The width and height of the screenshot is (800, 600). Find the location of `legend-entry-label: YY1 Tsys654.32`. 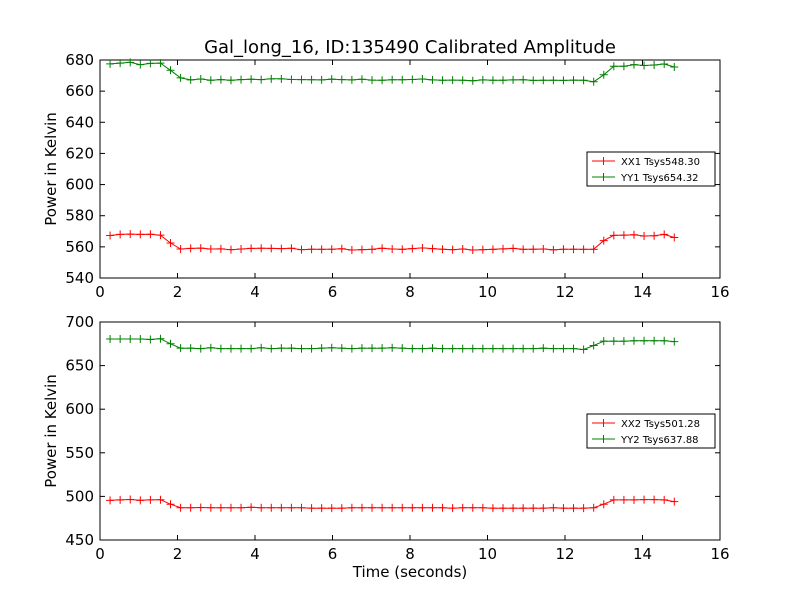

legend-entry-label: YY1 Tsys654.32 is located at coordinates (659, 178).